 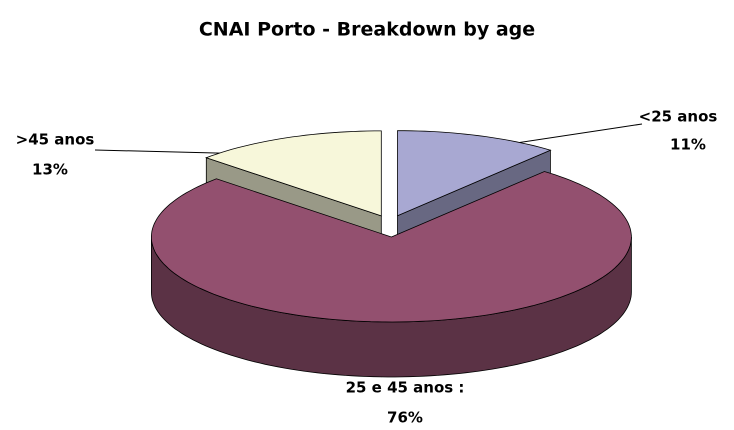 What do you see at coordinates (367, 30) in the screenshot?
I see `chart-title: CNAI Porto - Breakdown by age` at bounding box center [367, 30].